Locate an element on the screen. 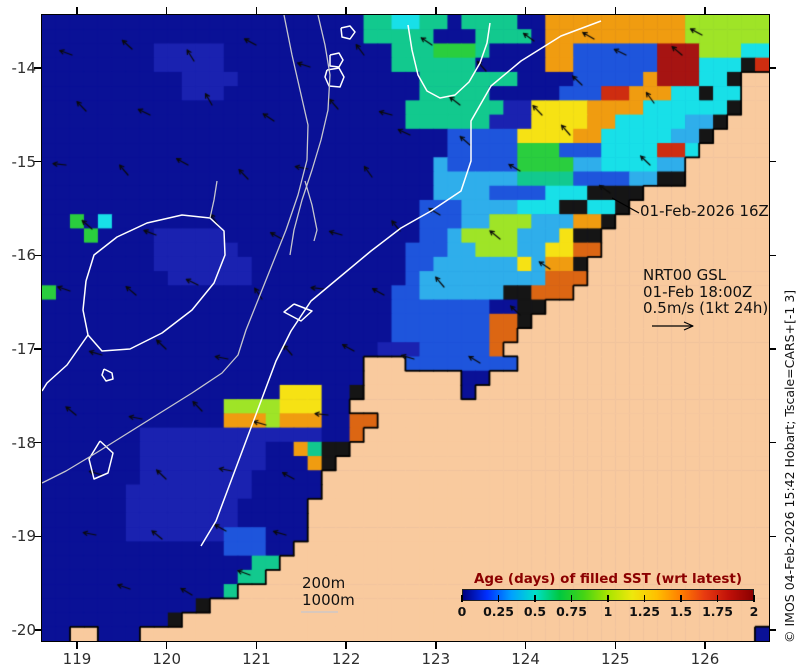  colorbar-tick-label: 1 is located at coordinates (608, 611).